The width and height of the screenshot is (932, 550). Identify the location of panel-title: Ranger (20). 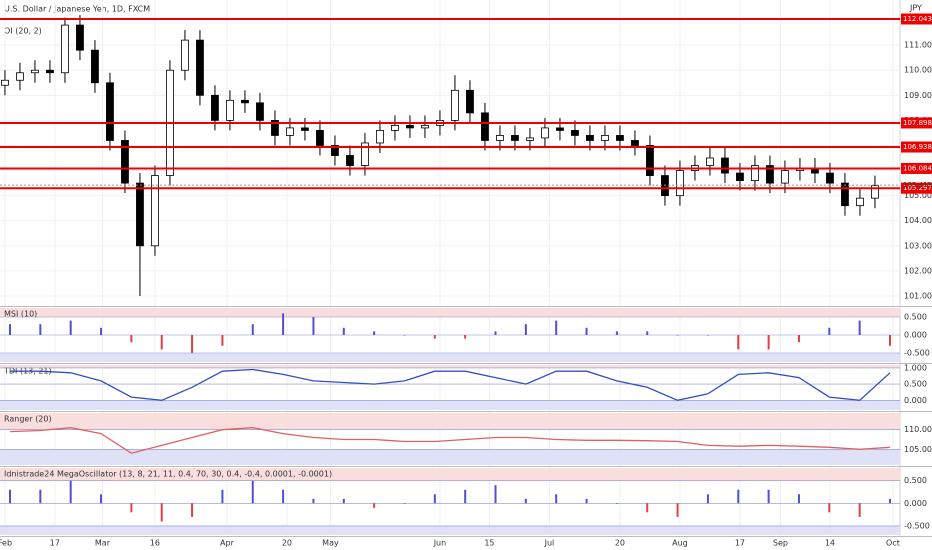
(28, 419).